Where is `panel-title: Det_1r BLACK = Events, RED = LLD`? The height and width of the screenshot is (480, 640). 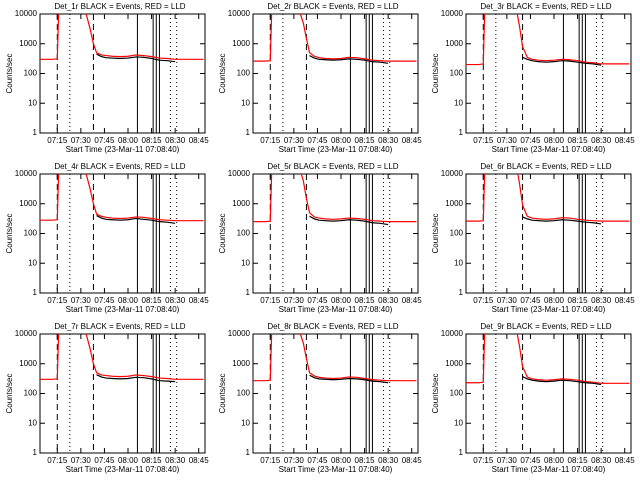 panel-title: Det_1r BLACK = Events, RED = LLD is located at coordinates (119, 6).